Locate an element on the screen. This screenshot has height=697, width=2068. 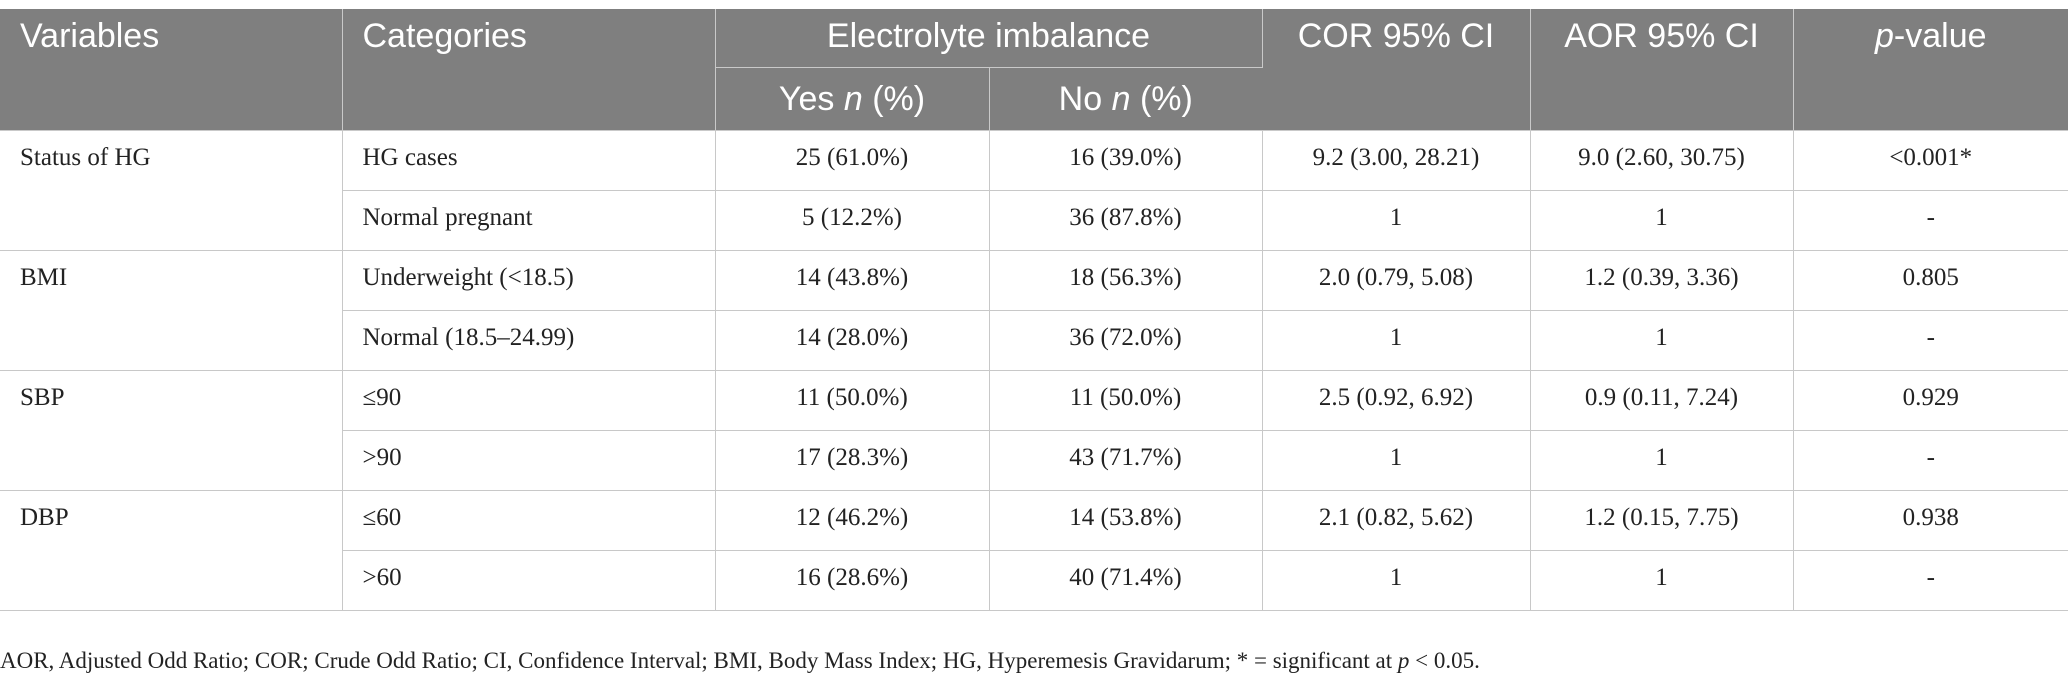
cell-no: 40 (71.4%) is located at coordinates (1126, 580).